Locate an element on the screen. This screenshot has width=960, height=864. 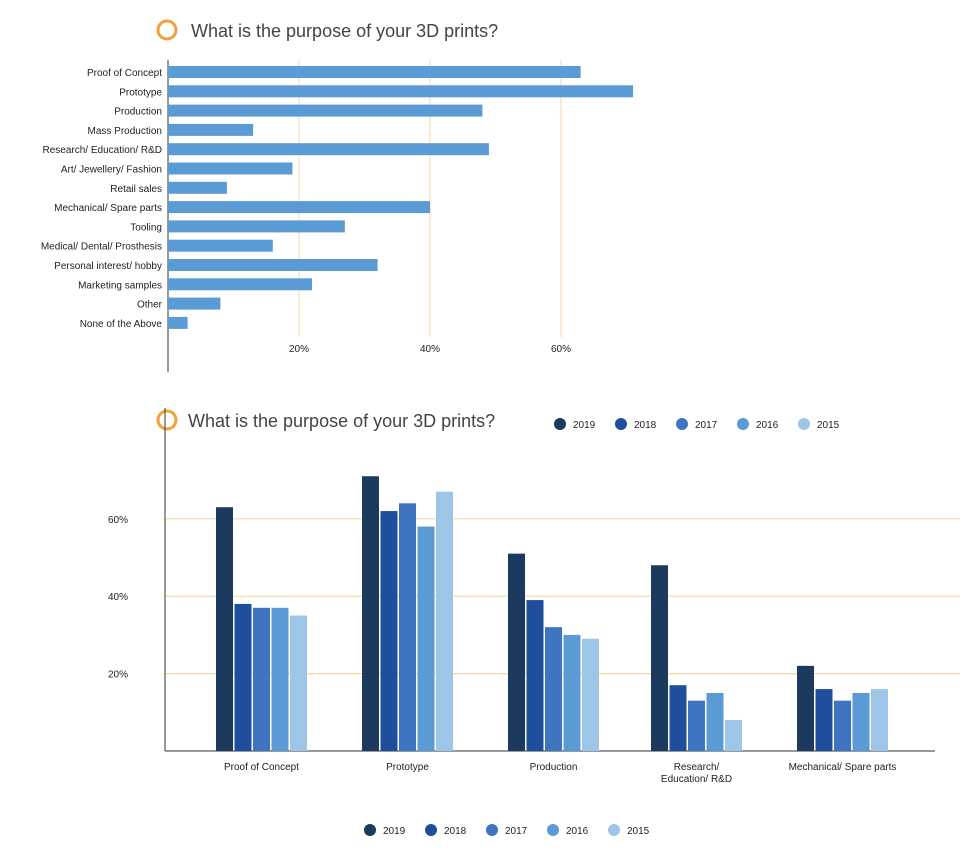
category-label: Art/ Jewellery/ Fashion is located at coordinates (111, 170).